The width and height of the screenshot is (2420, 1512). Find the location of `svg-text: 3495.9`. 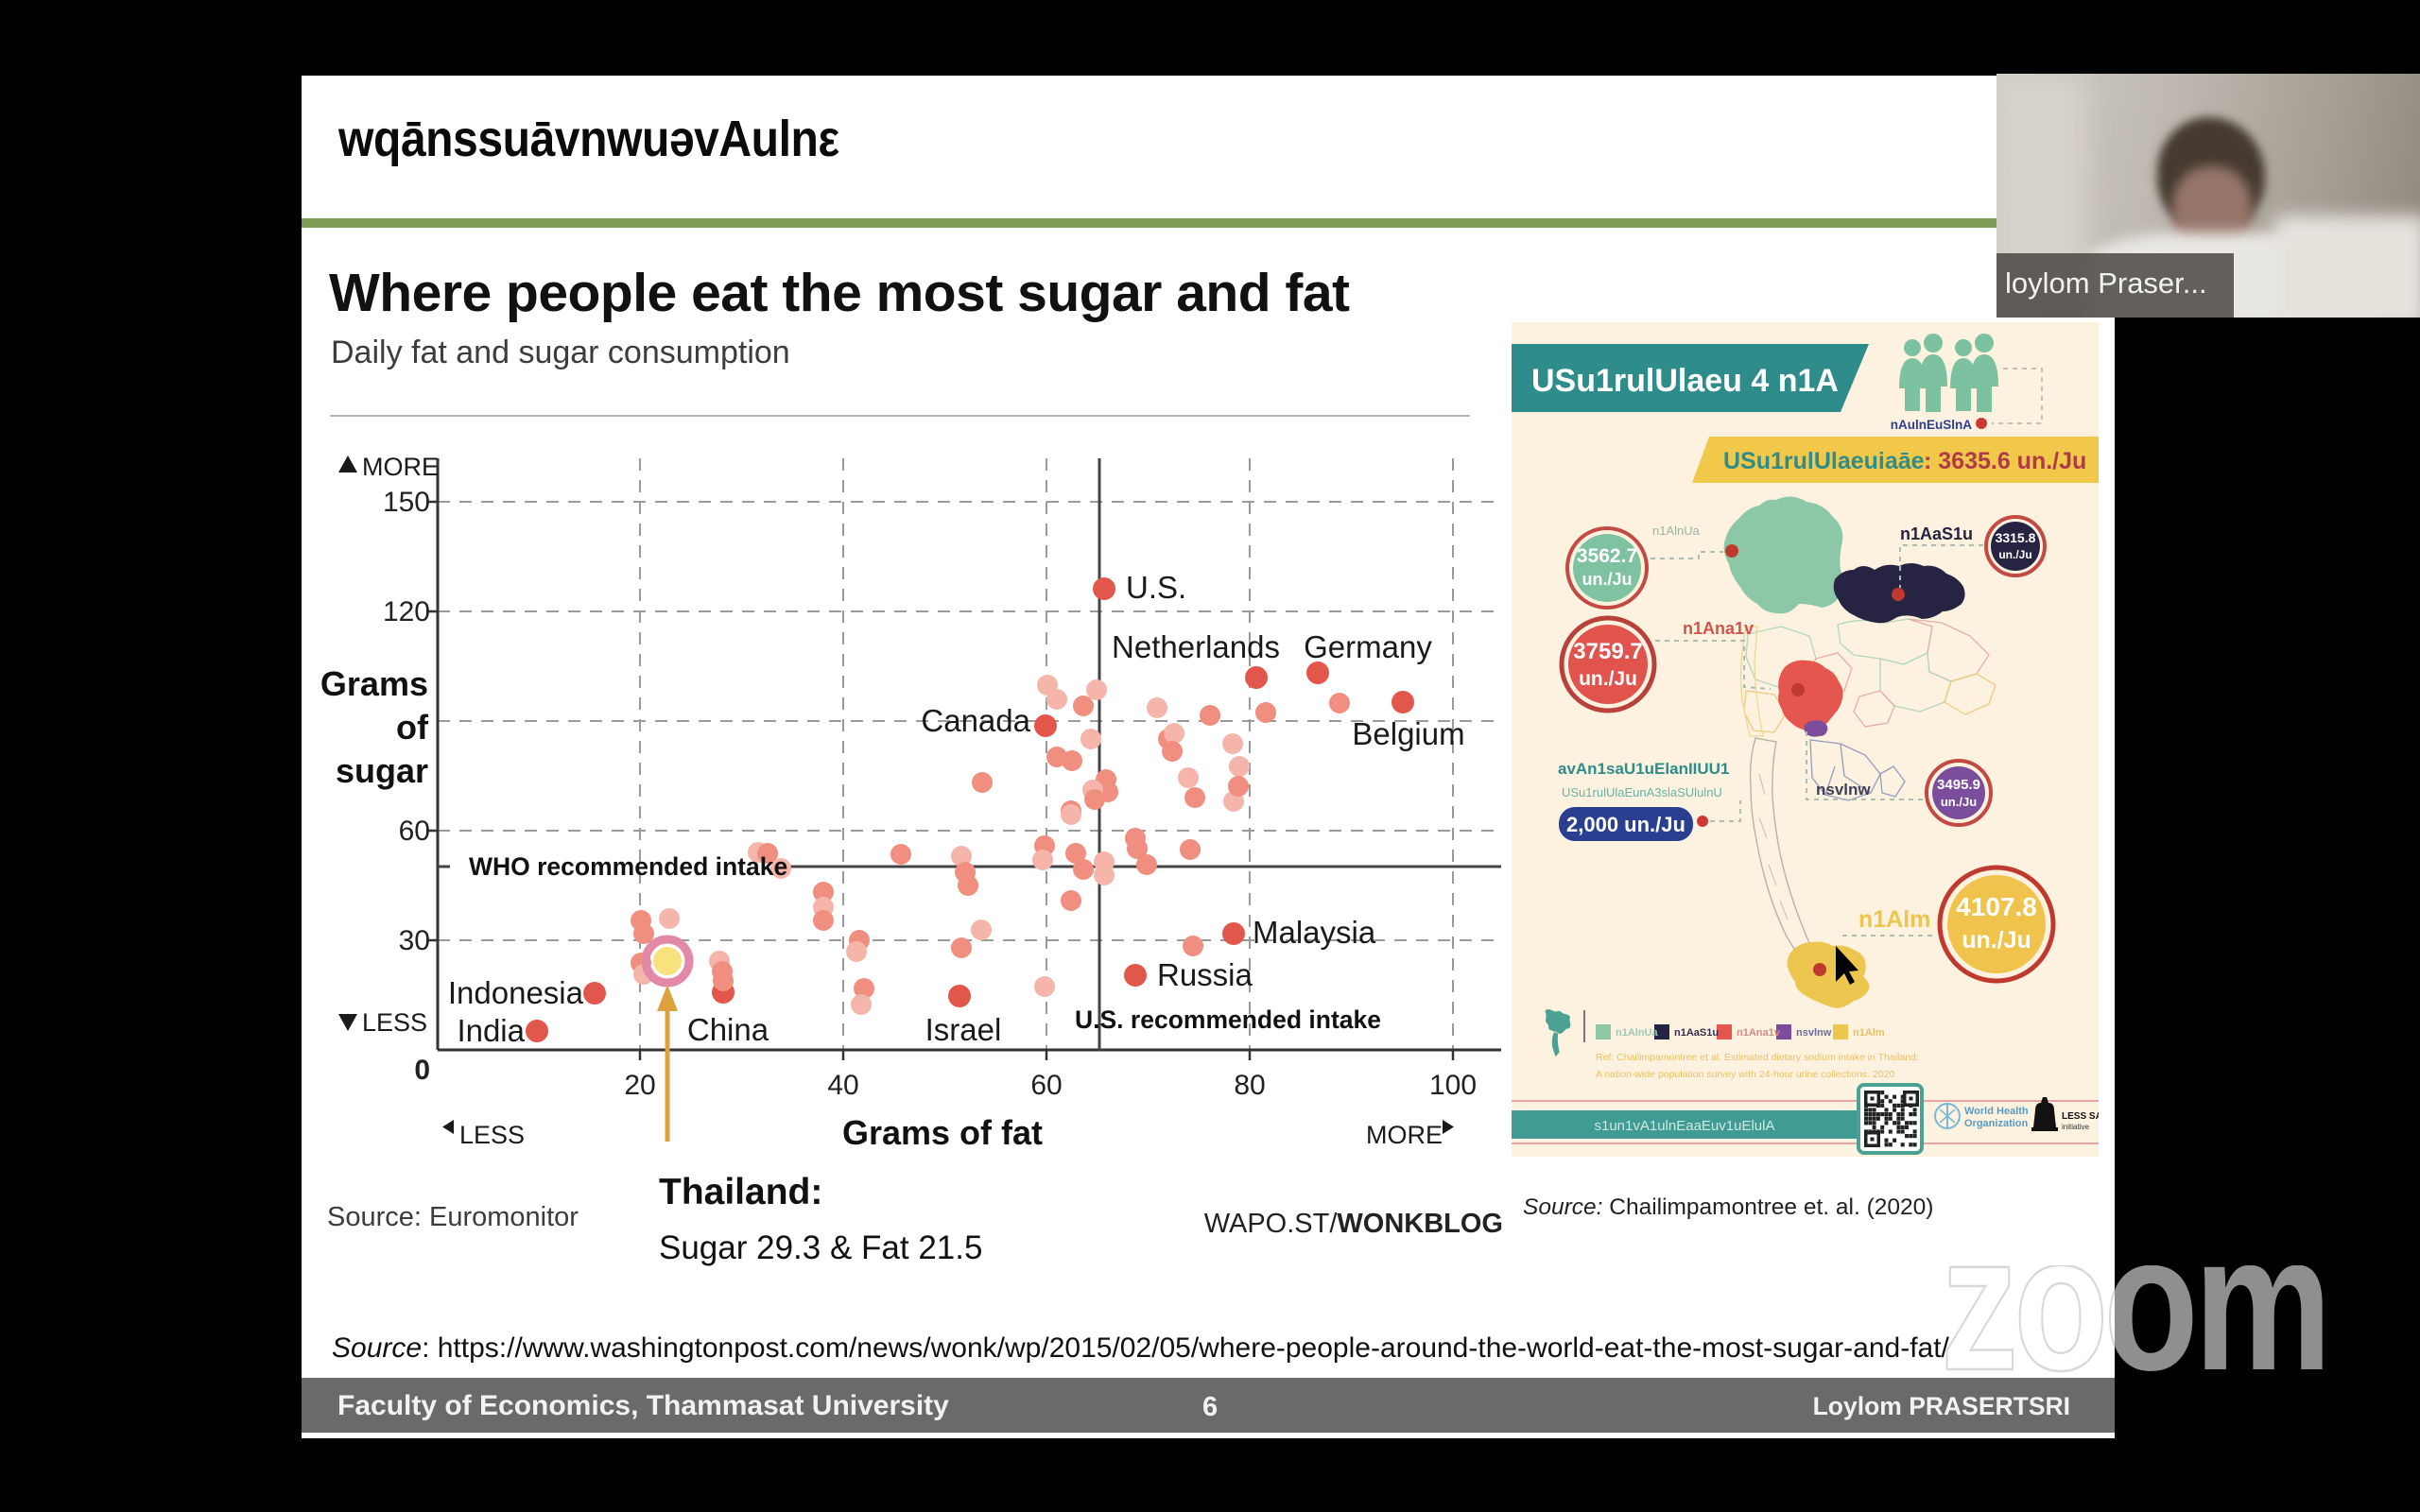

svg-text: 3495.9 is located at coordinates (1958, 785).